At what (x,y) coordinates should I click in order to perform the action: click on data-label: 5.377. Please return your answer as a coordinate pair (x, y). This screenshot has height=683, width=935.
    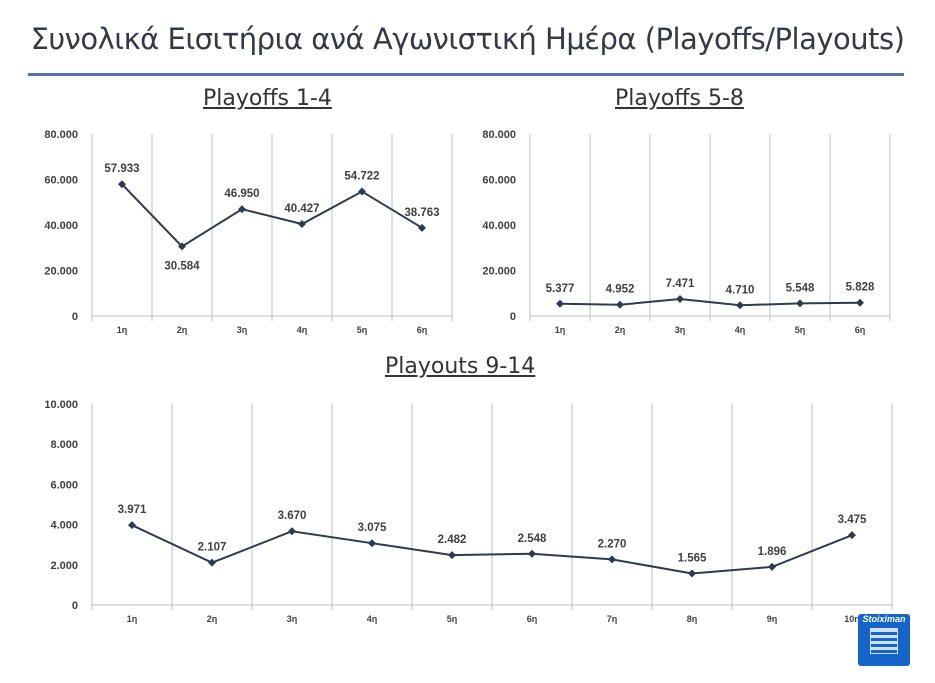
    Looking at the image, I should click on (560, 289).